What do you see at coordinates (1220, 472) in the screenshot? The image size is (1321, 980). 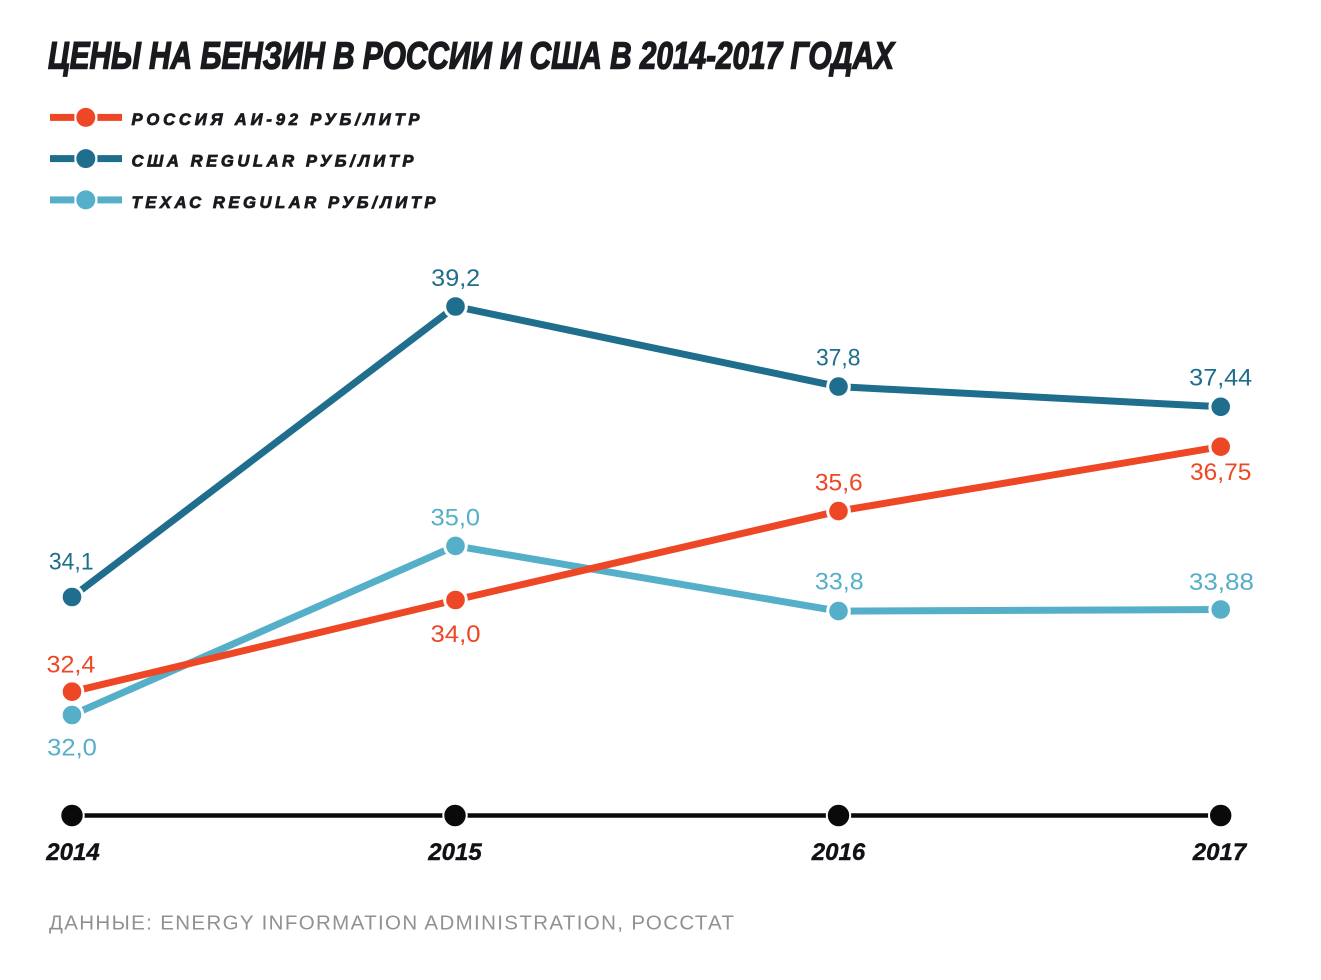 I see `svg-text: 36,75` at bounding box center [1220, 472].